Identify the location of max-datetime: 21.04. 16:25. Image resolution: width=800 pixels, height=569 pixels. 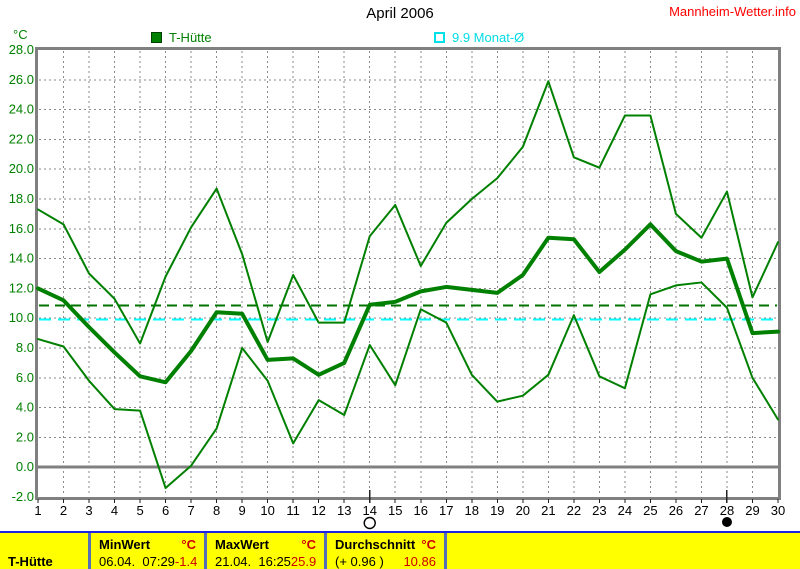
(253, 561).